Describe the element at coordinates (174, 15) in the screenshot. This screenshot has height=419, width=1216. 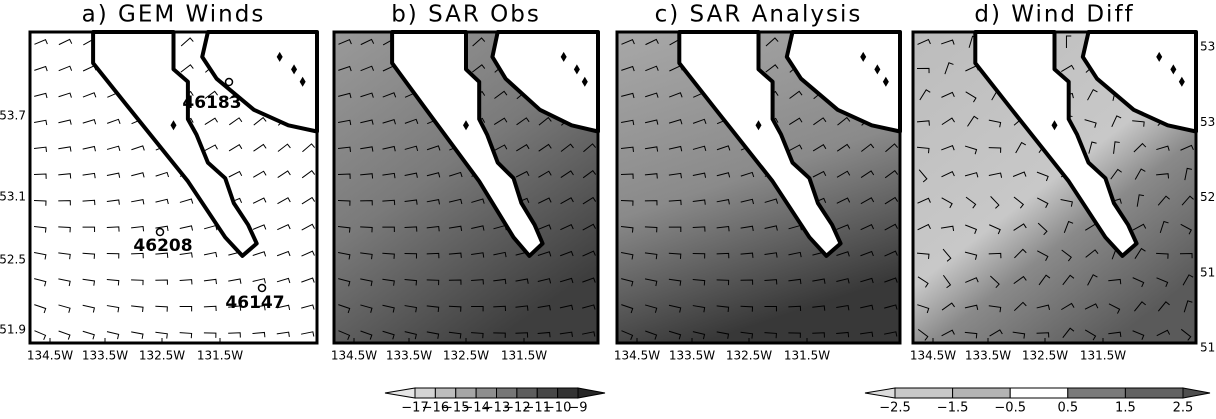
I see `panel-title: a) GEM Winds` at that location.